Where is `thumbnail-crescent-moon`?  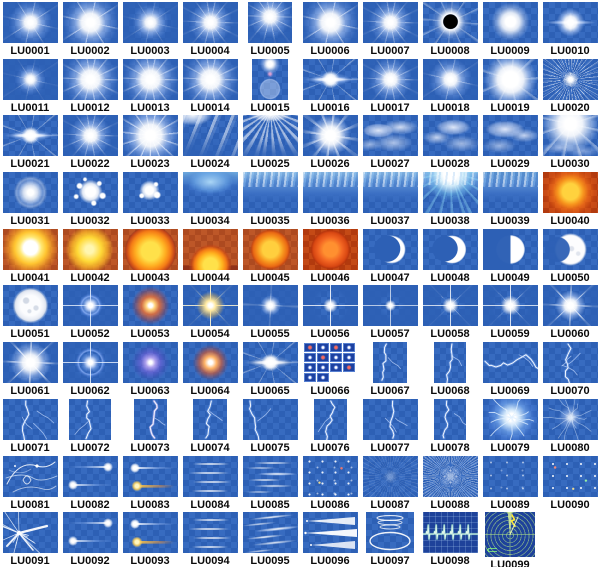 thumbnail-crescent-moon is located at coordinates (450, 249).